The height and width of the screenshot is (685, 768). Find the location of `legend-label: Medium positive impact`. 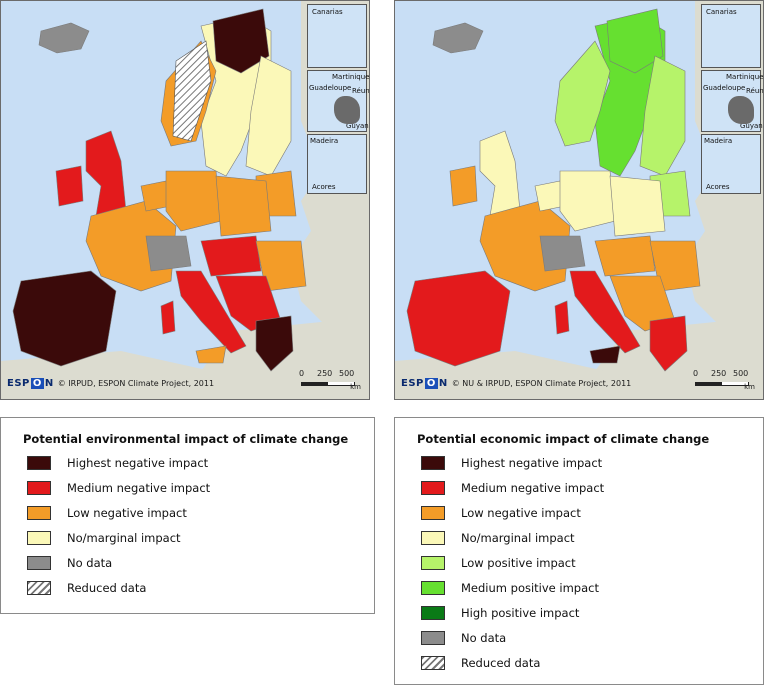

legend-label: Medium positive impact is located at coordinates (530, 588).